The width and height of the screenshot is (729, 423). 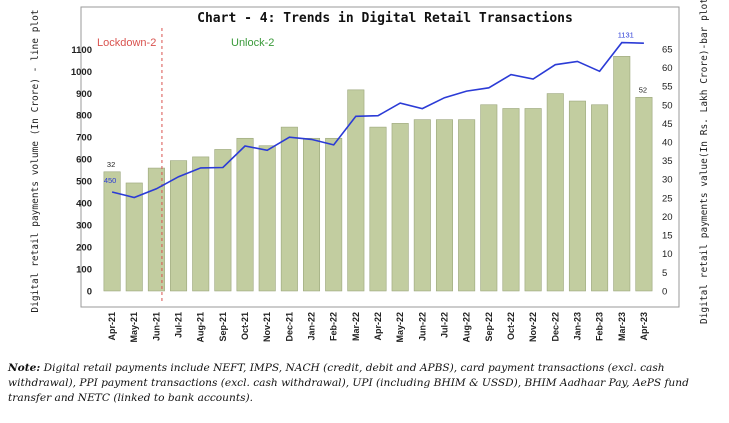 What do you see at coordinates (667, 180) in the screenshot?
I see `right-tick-label: 30` at bounding box center [667, 180].